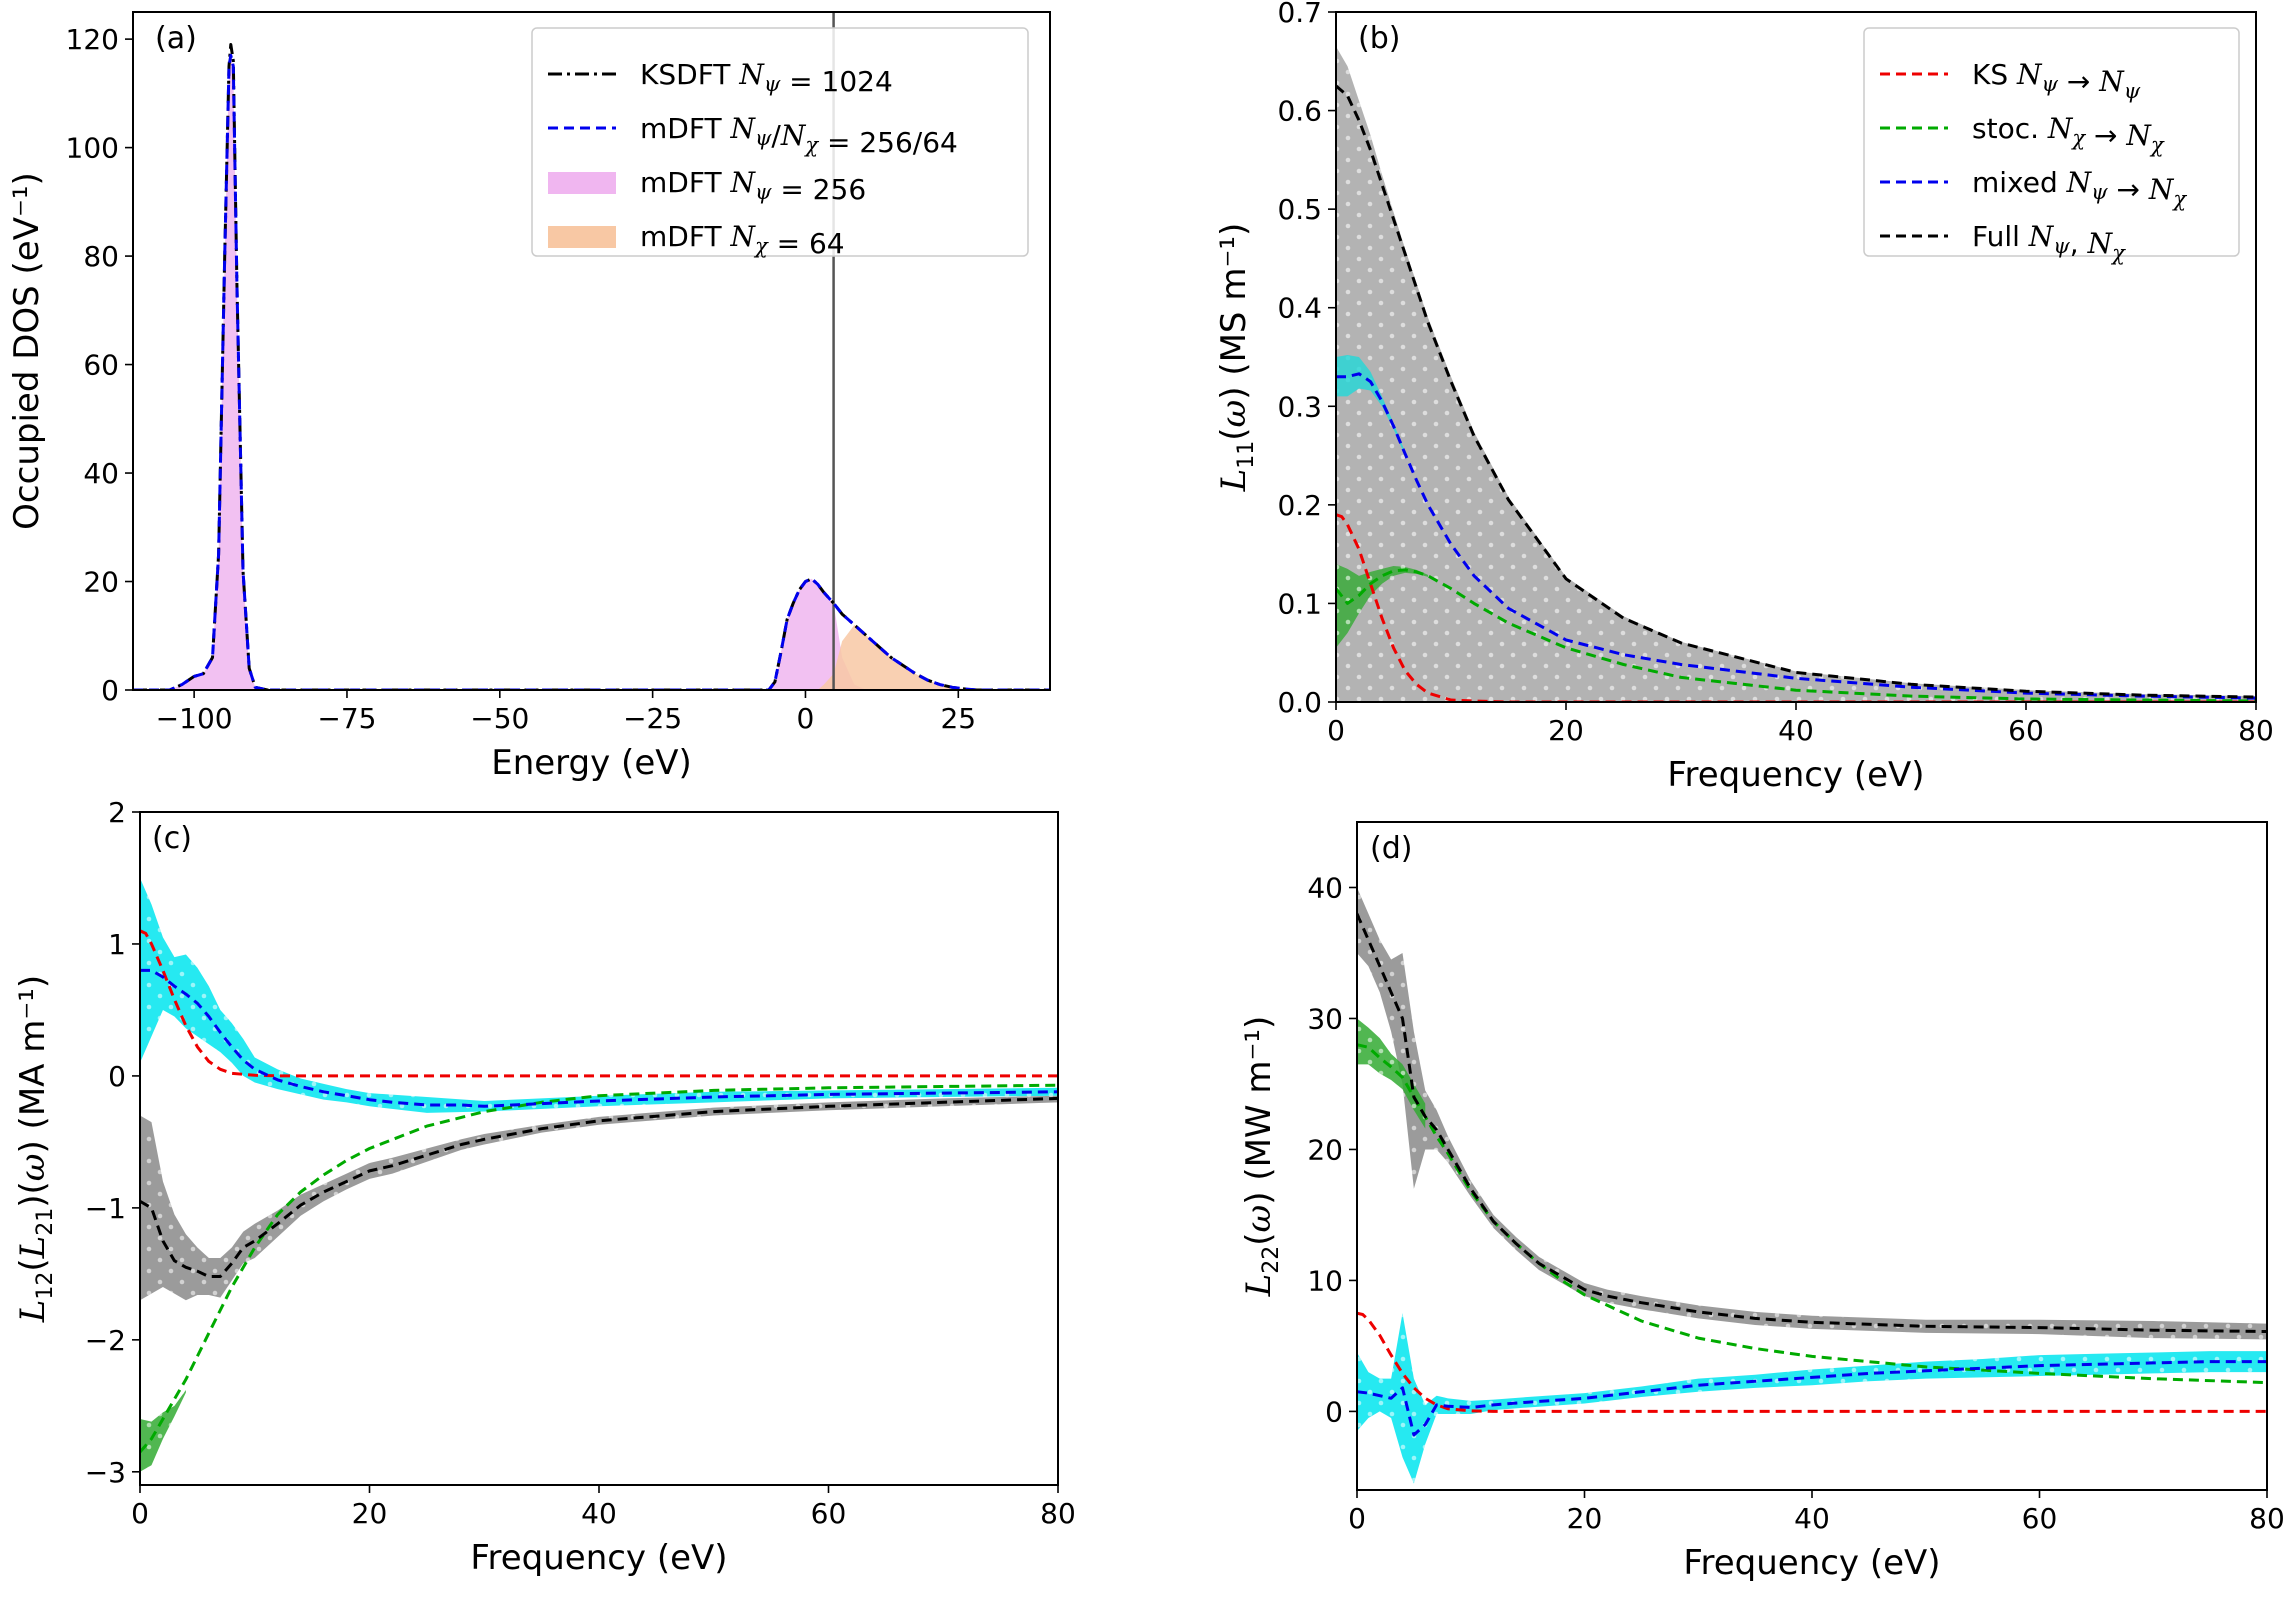 The height and width of the screenshot is (1598, 2287). What do you see at coordinates (1299, 505) in the screenshot?
I see `y-tick-label: 0.2` at bounding box center [1299, 505].